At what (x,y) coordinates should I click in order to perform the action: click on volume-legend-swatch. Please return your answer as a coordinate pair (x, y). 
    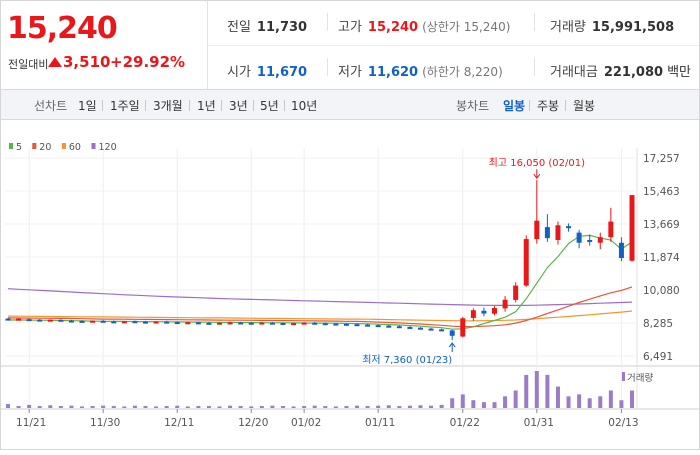
    Looking at the image, I should click on (623, 376).